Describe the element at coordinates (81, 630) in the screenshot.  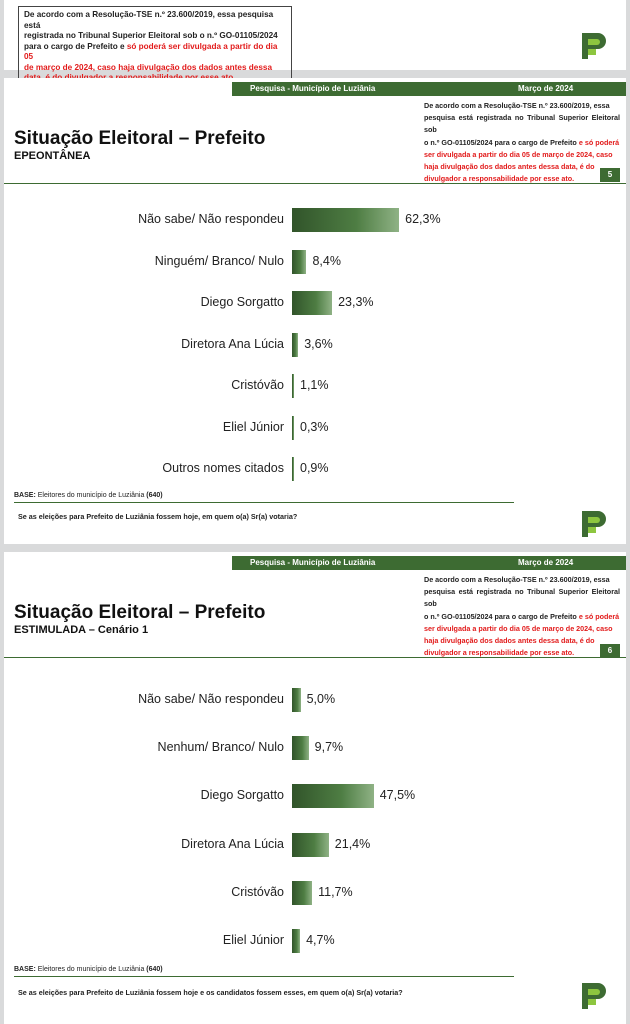
I see `page-subtitle: ESTIMULADA – Cenário 1` at that location.